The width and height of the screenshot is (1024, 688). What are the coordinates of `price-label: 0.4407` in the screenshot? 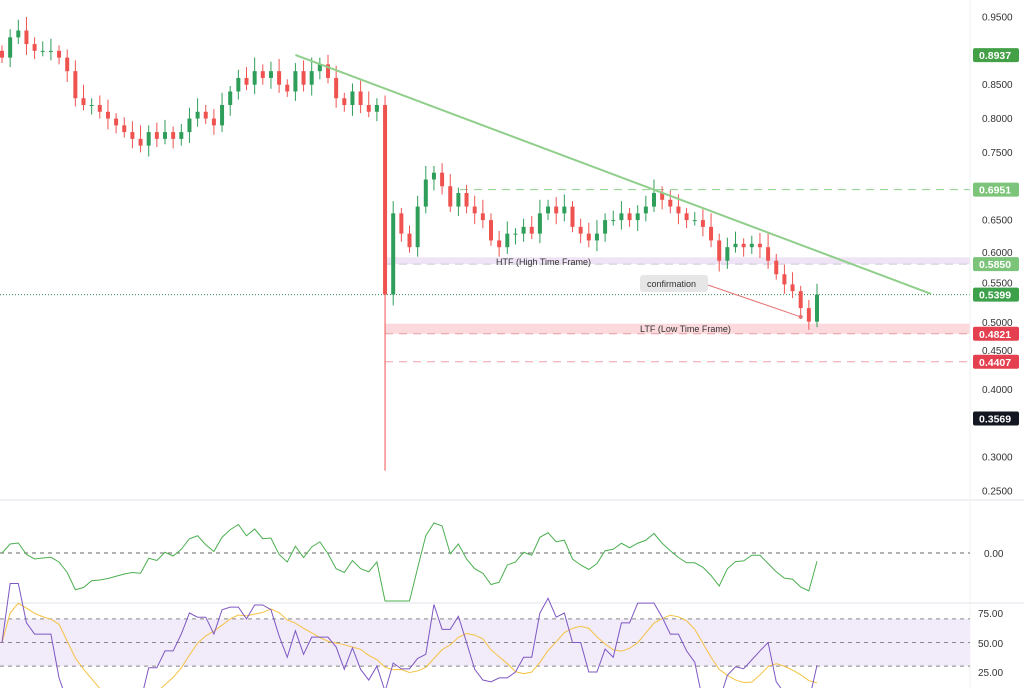 It's located at (995, 363).